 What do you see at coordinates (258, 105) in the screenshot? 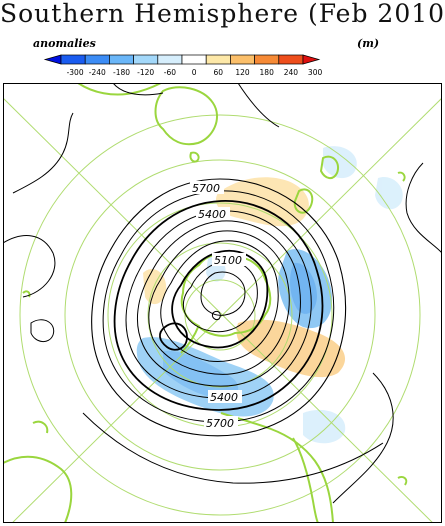
I see `outer-contour-top2` at bounding box center [258, 105].